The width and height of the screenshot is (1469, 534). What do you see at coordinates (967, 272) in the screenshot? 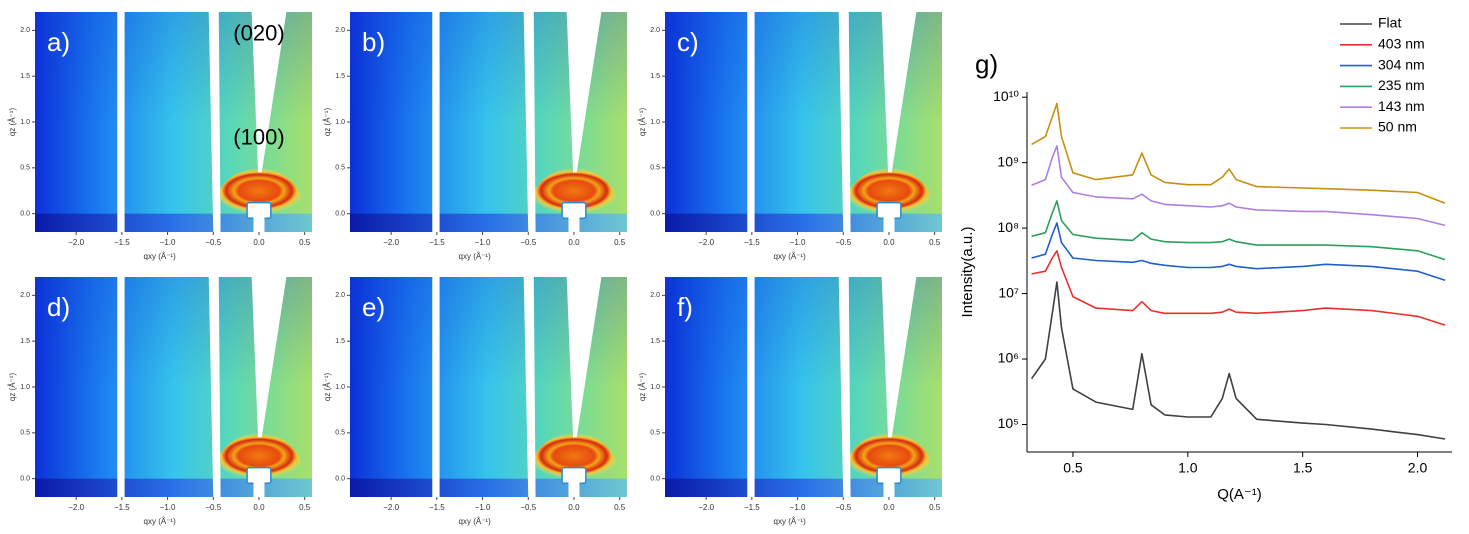
I see `y-axis-label: Intensity(a.u.)` at bounding box center [967, 272].